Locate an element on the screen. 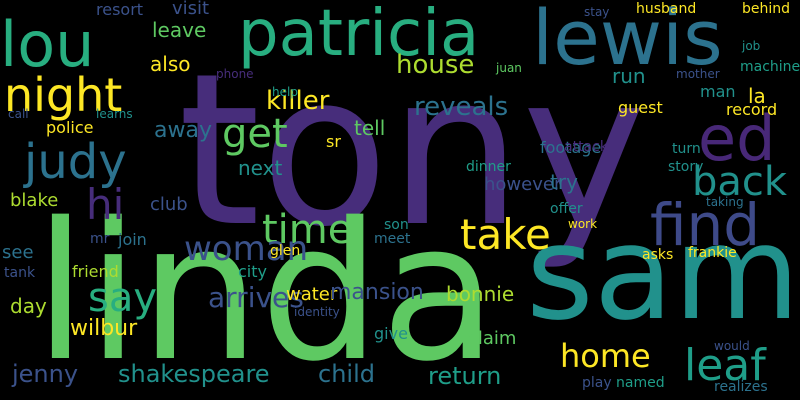 This screenshot has width=800, height=400. word: killer is located at coordinates (298, 101).